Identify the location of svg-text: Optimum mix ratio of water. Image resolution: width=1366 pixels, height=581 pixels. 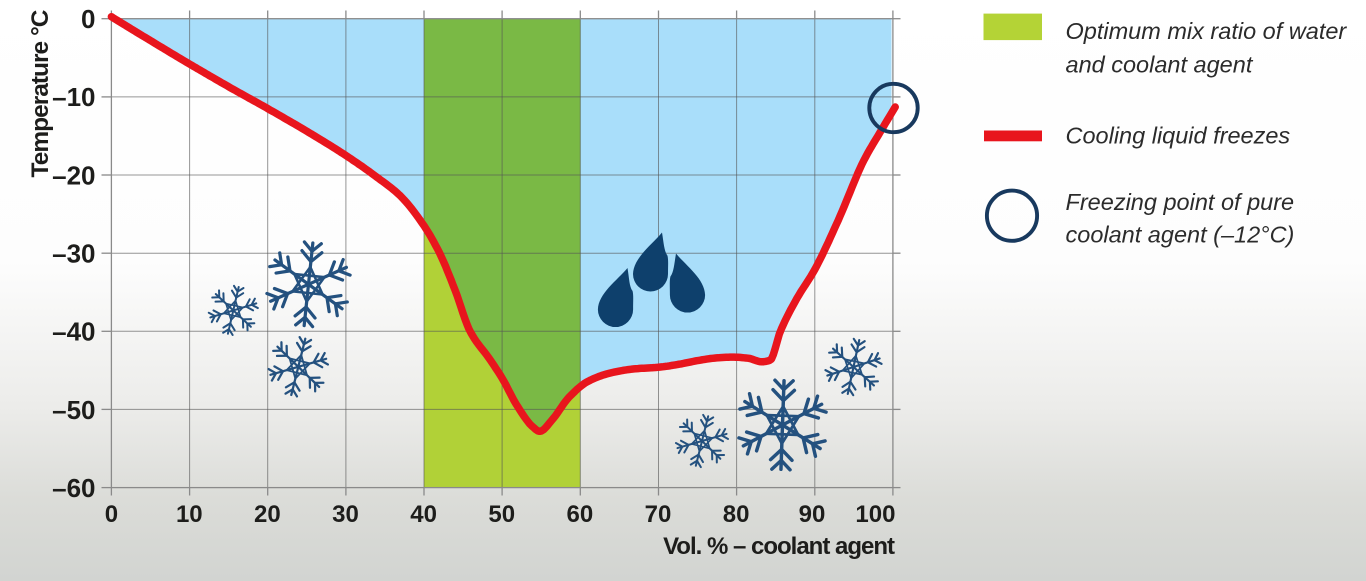
(1207, 31).